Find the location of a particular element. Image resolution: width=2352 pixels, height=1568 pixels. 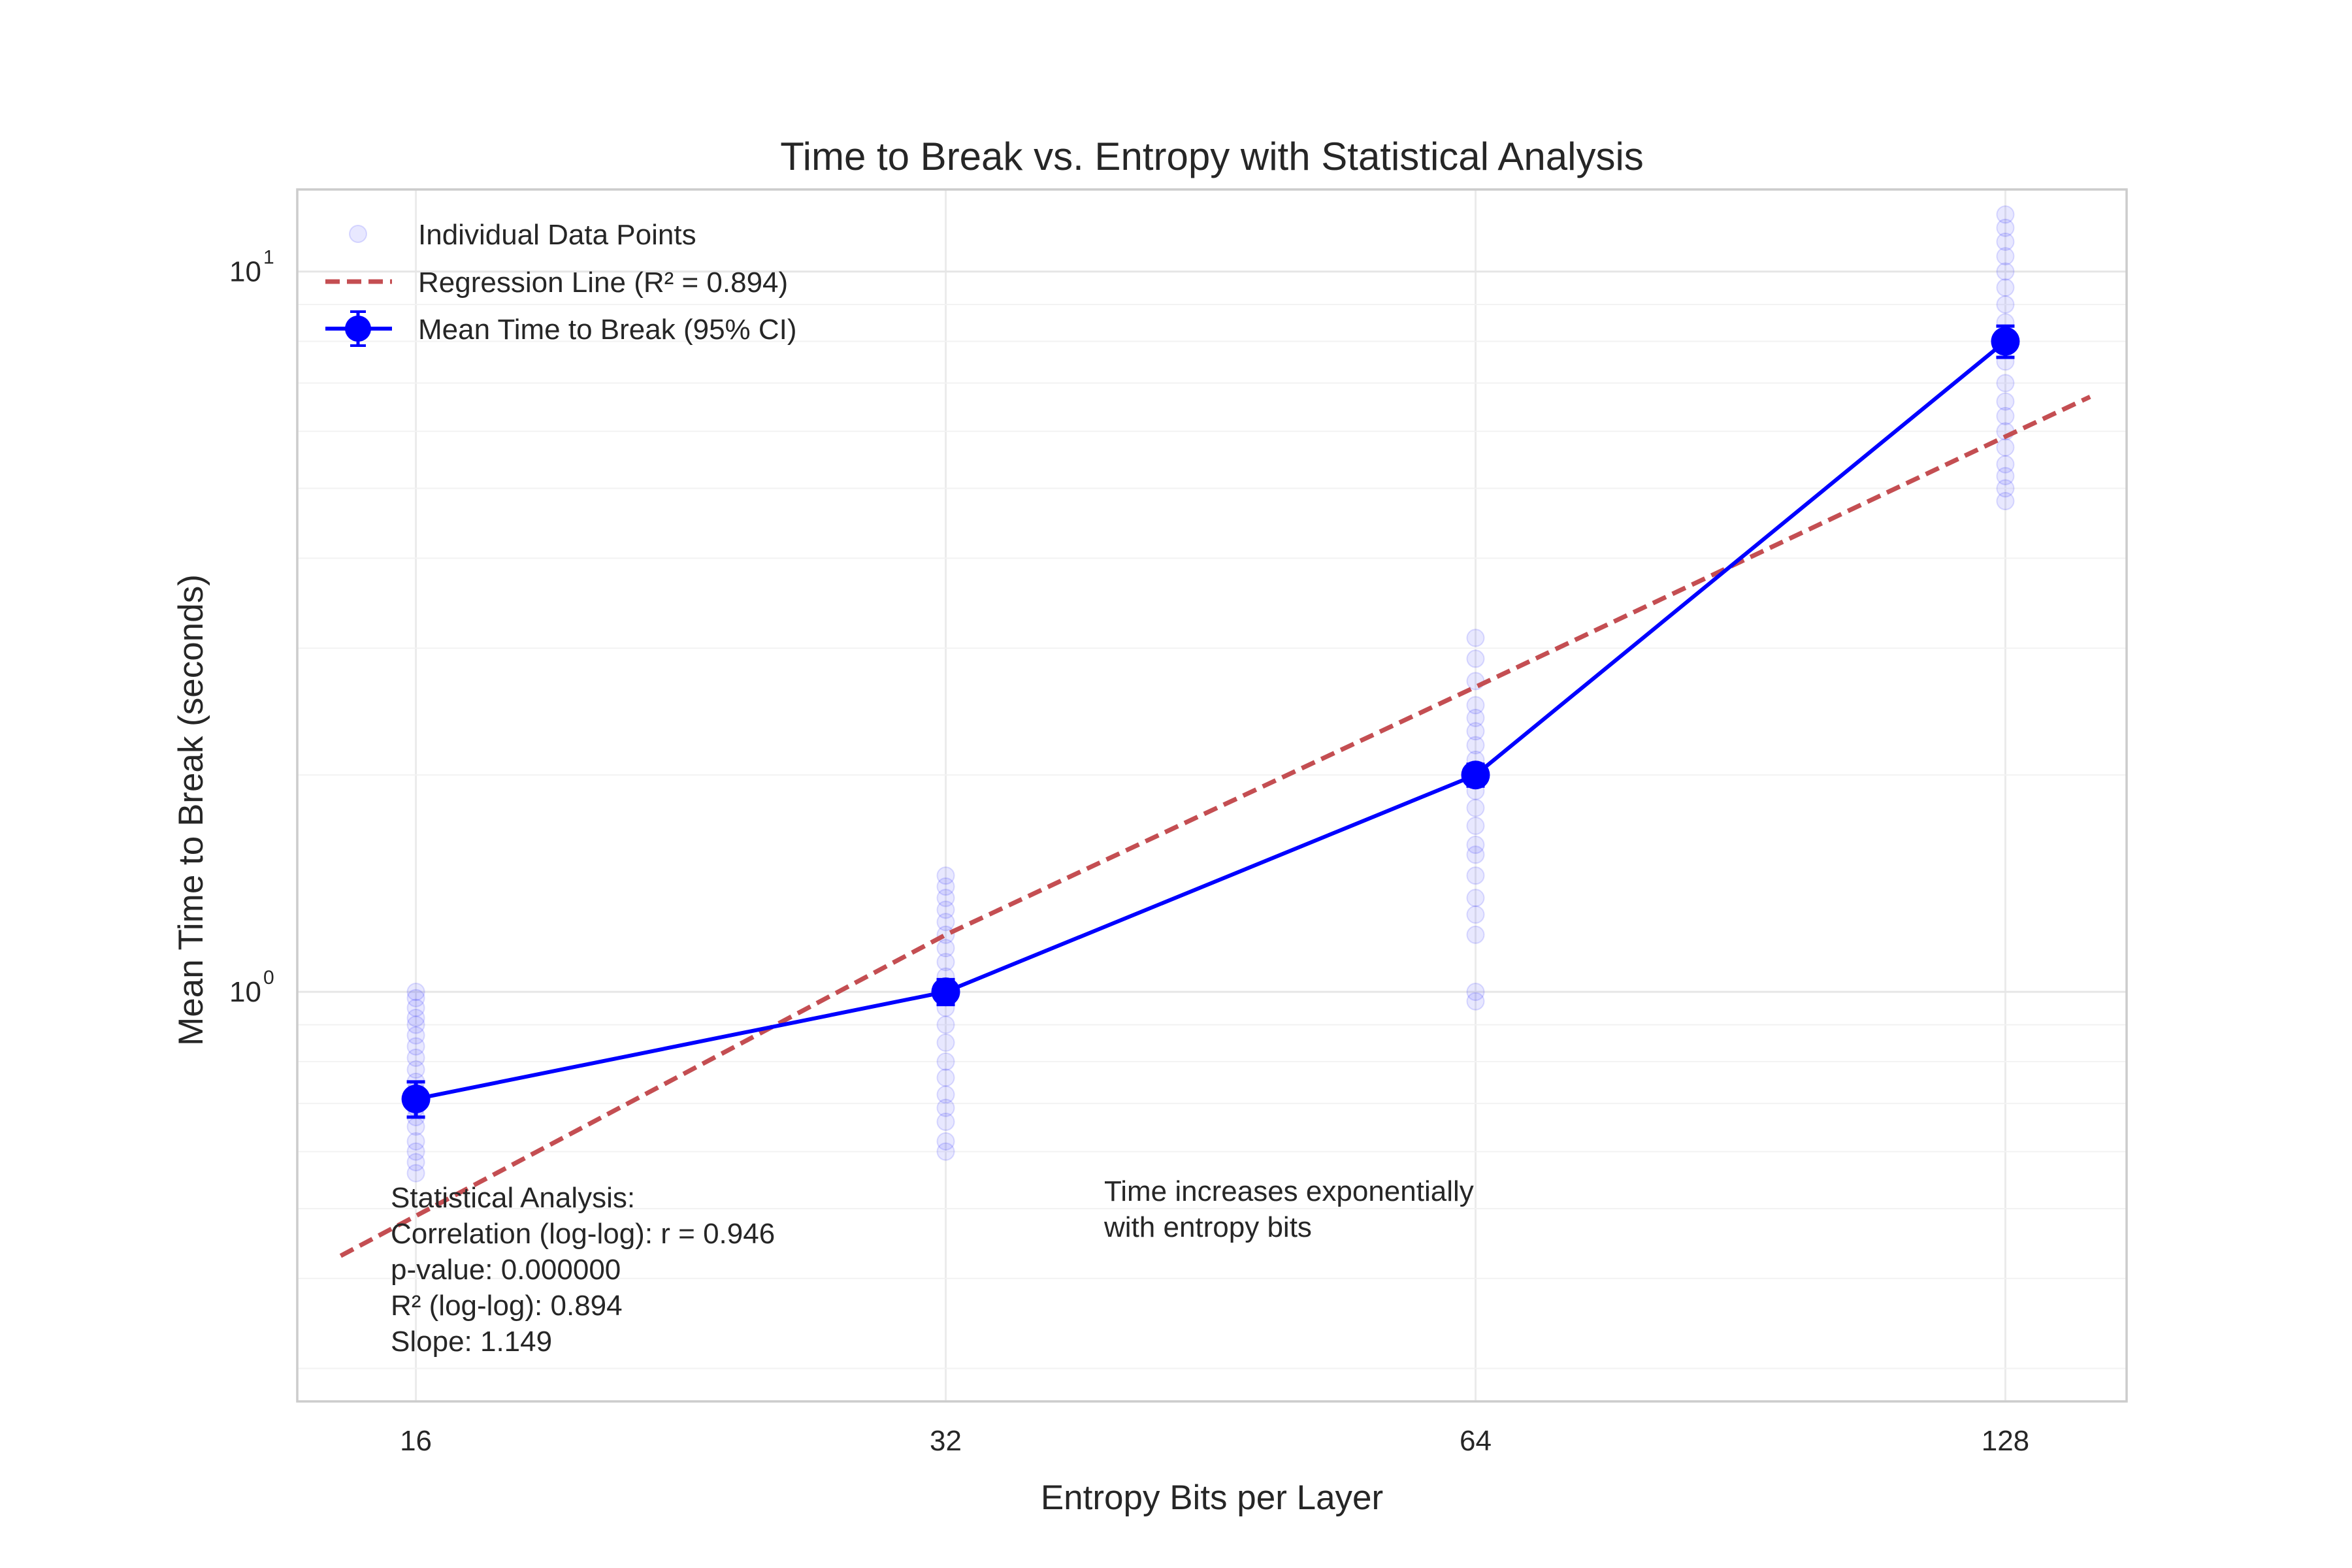

x-tick-label: 32 is located at coordinates (946, 1441).